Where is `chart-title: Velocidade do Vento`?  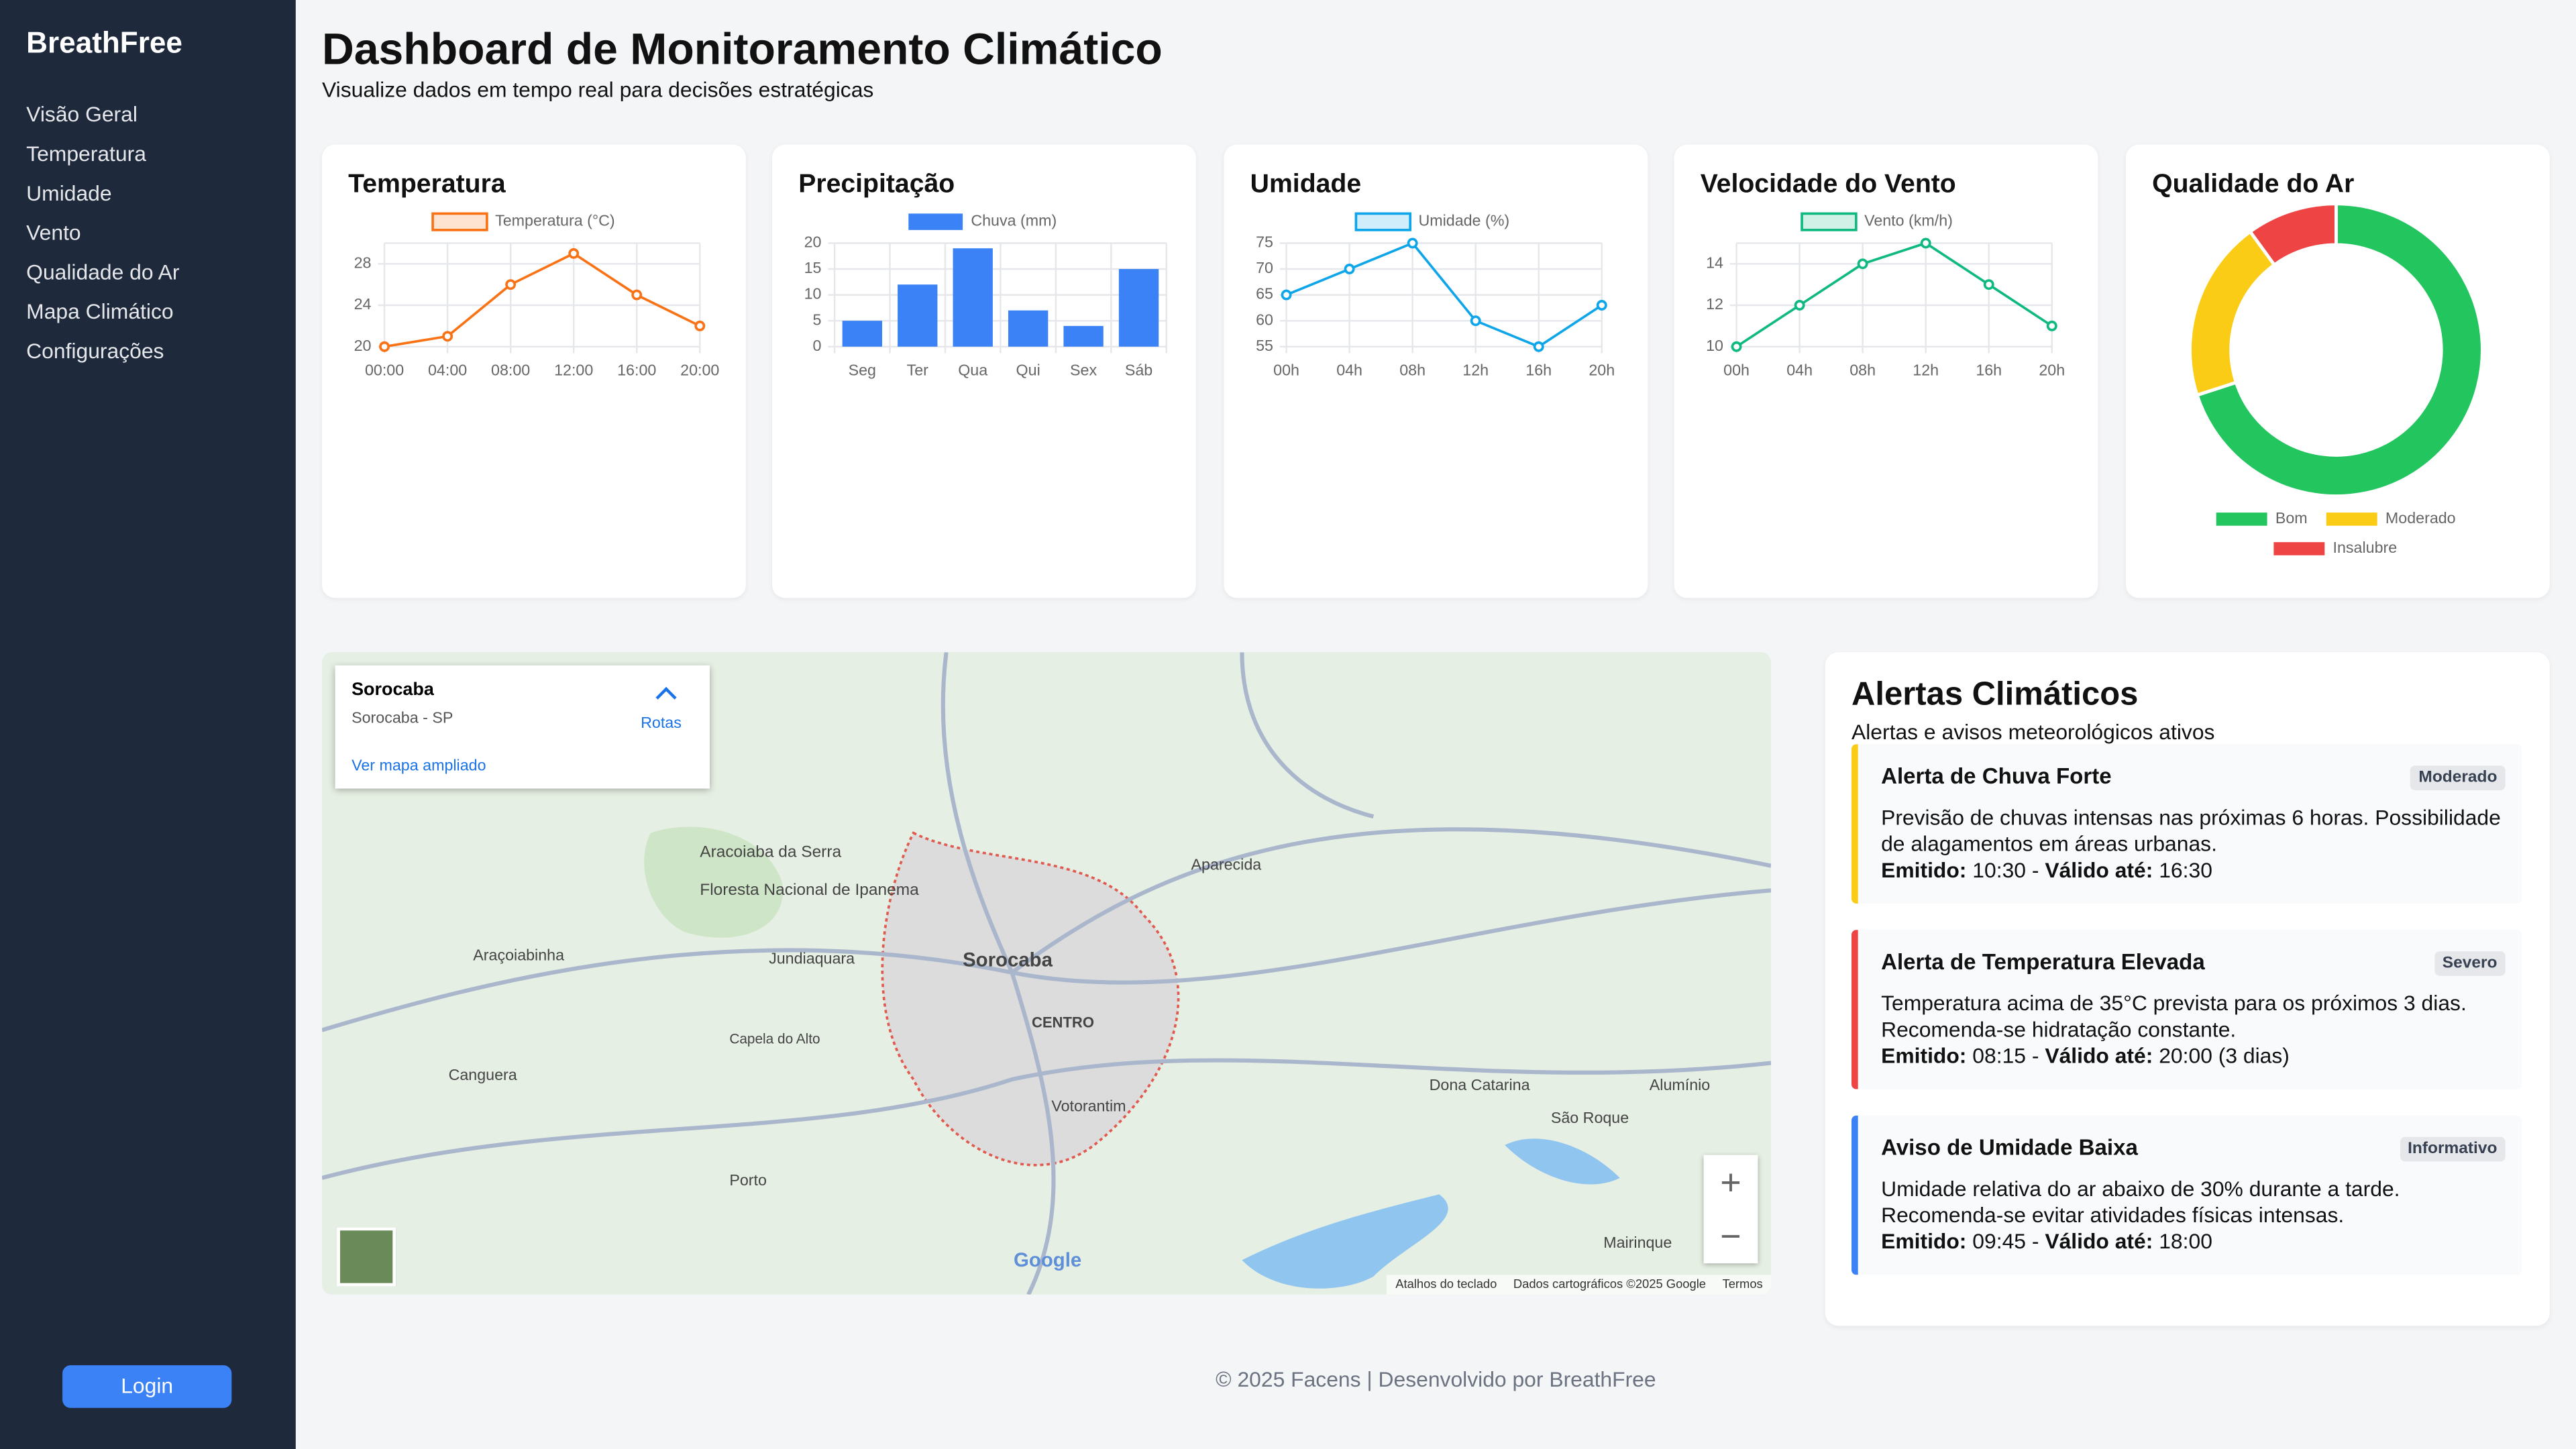
chart-title: Velocidade do Vento is located at coordinates (1828, 184).